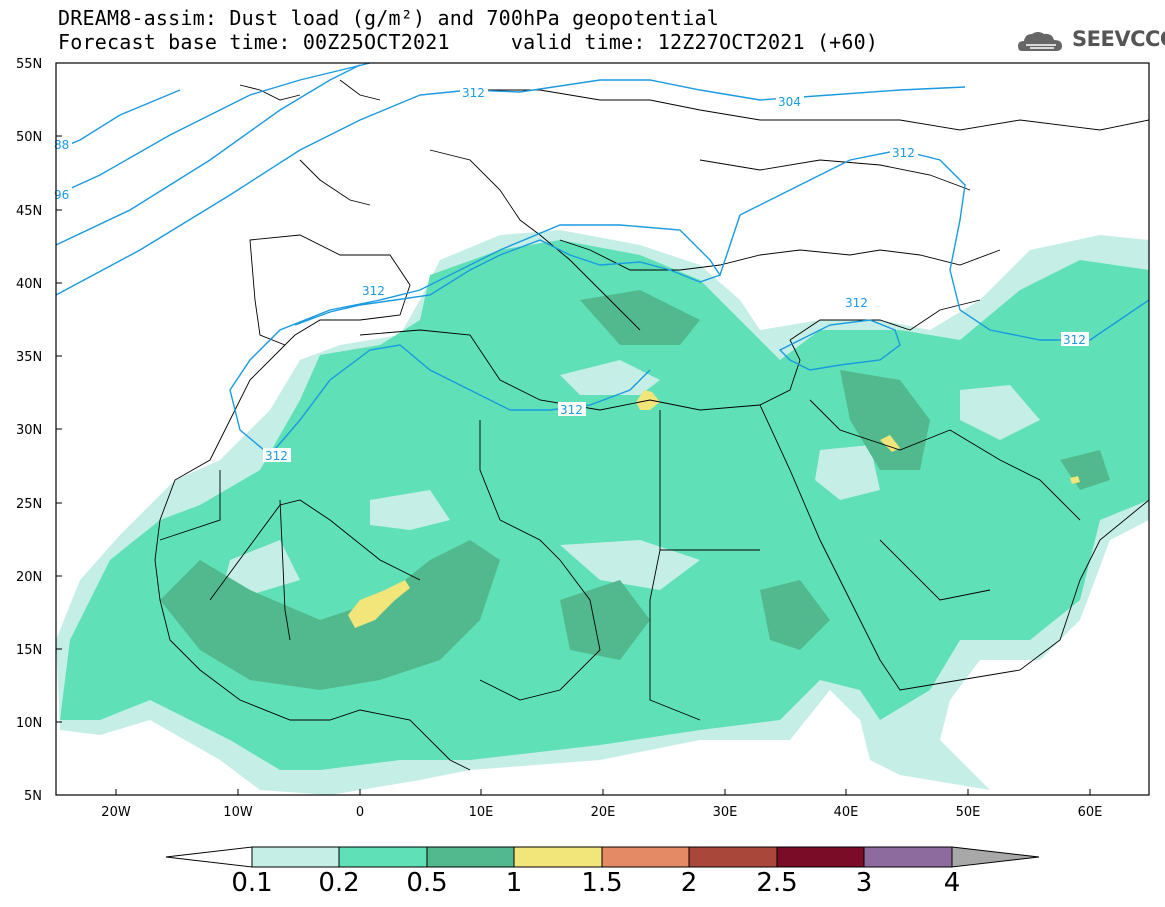  Describe the element at coordinates (238, 812) in the screenshot. I see `lon-label: 10W` at that location.